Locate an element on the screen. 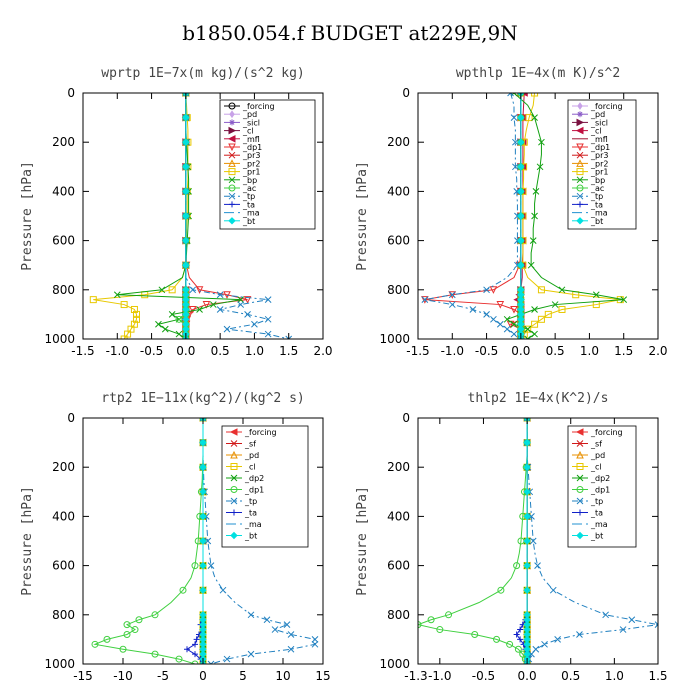 Image resolution: width=700 pixels, height=700 pixels. legend-entry: _tp is located at coordinates (248, 196).